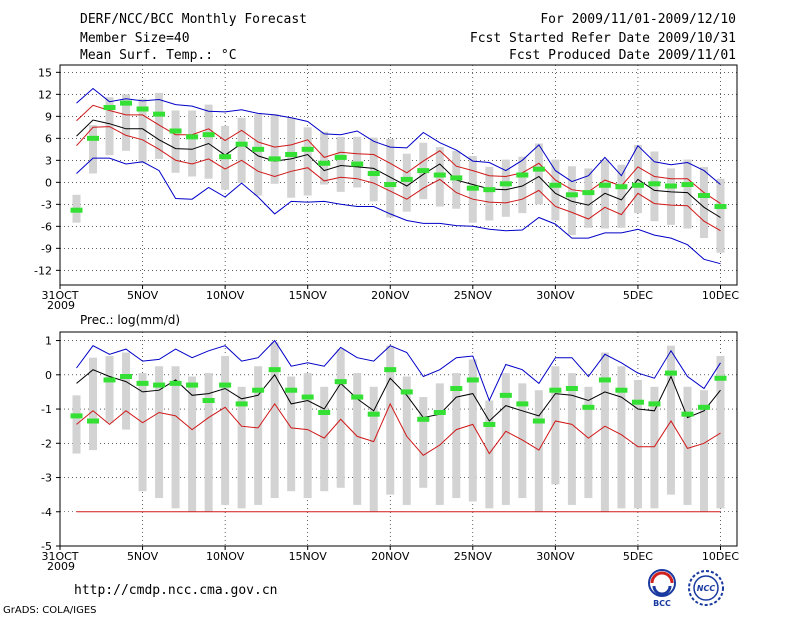  What do you see at coordinates (390, 556) in the screenshot?
I see `prec-xtick-label: 20NOV` at bounding box center [390, 556].